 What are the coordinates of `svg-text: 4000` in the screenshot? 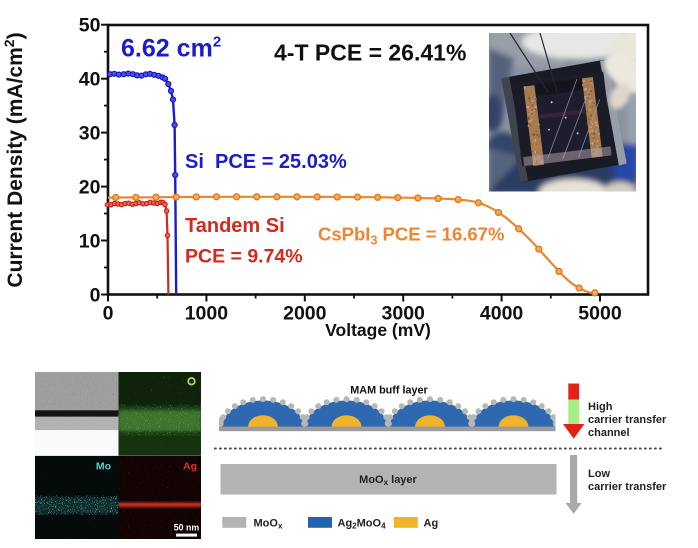 It's located at (502, 314).